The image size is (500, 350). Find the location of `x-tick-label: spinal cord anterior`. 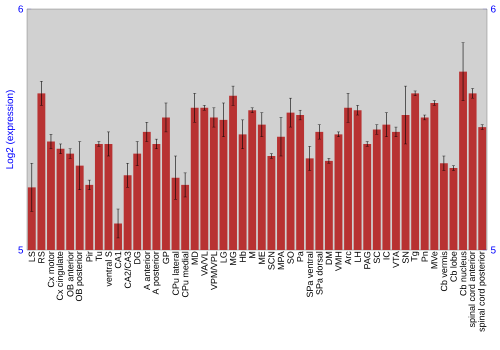

x-tick-label: spinal cord anterior is located at coordinates (472, 289).